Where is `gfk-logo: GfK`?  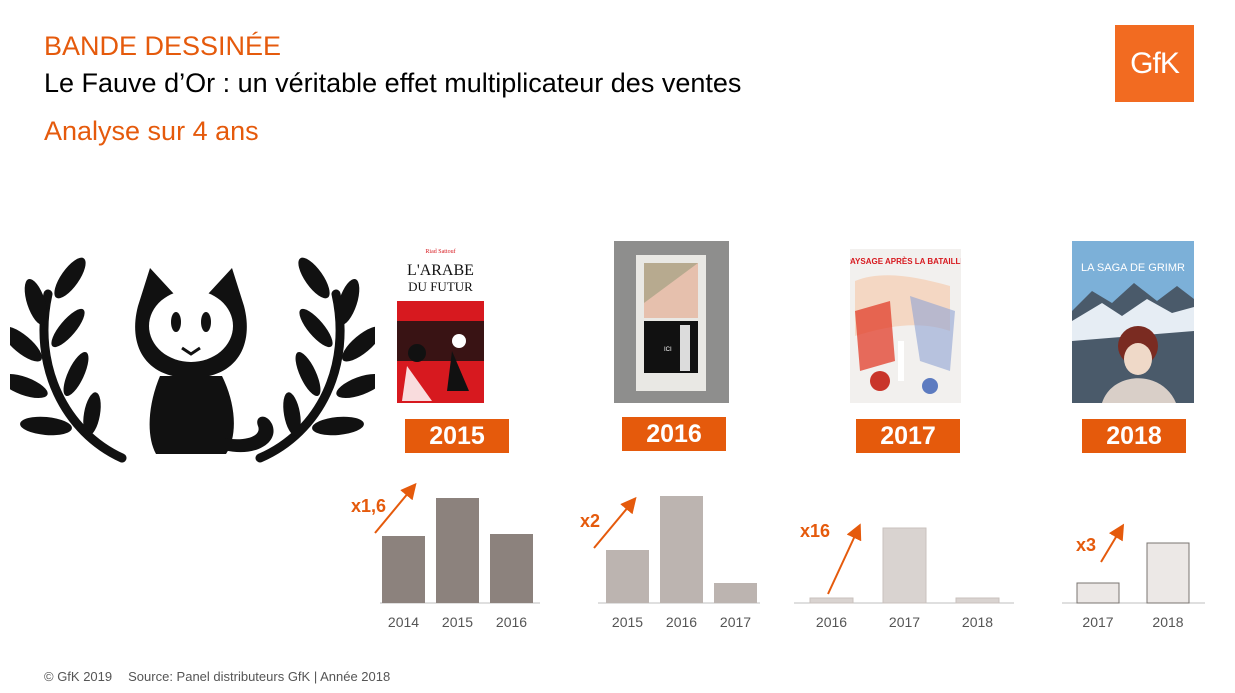 gfk-logo: GfK is located at coordinates (1154, 63).